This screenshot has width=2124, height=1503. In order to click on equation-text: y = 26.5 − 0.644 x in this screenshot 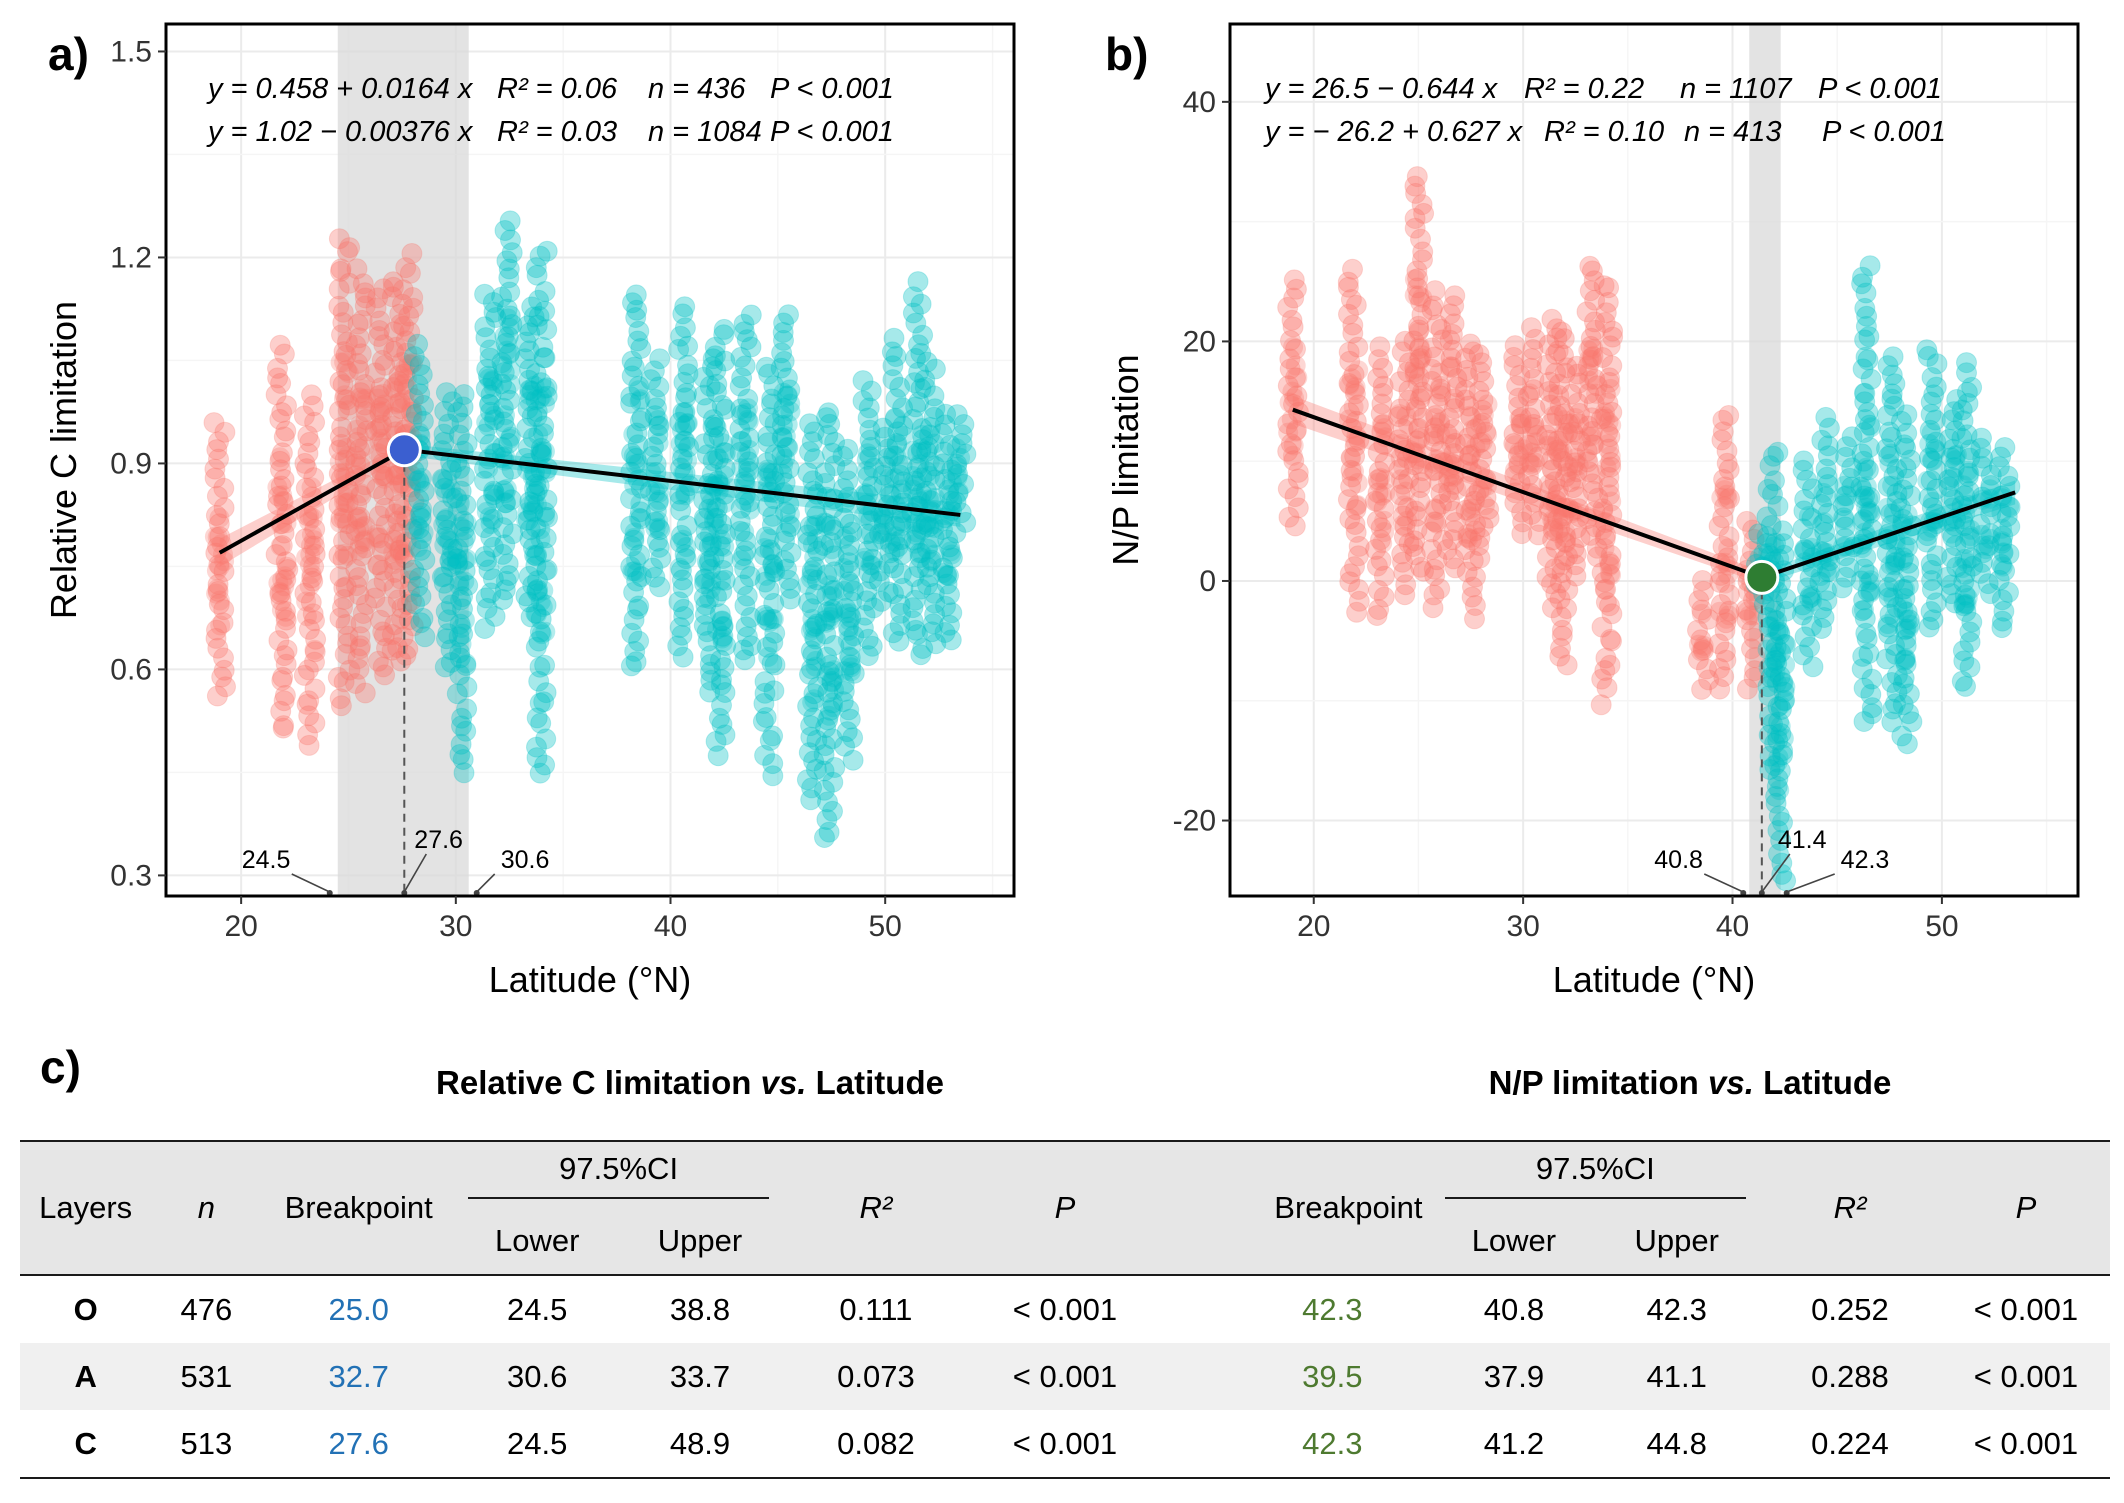, I will do `click(1381, 89)`.